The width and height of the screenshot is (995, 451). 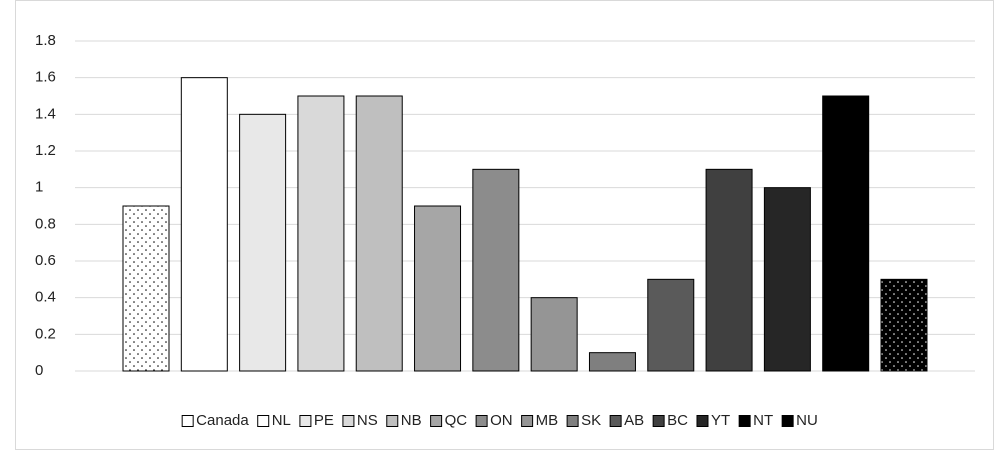 What do you see at coordinates (45, 77) in the screenshot?
I see `y-tick-label: 1.6` at bounding box center [45, 77].